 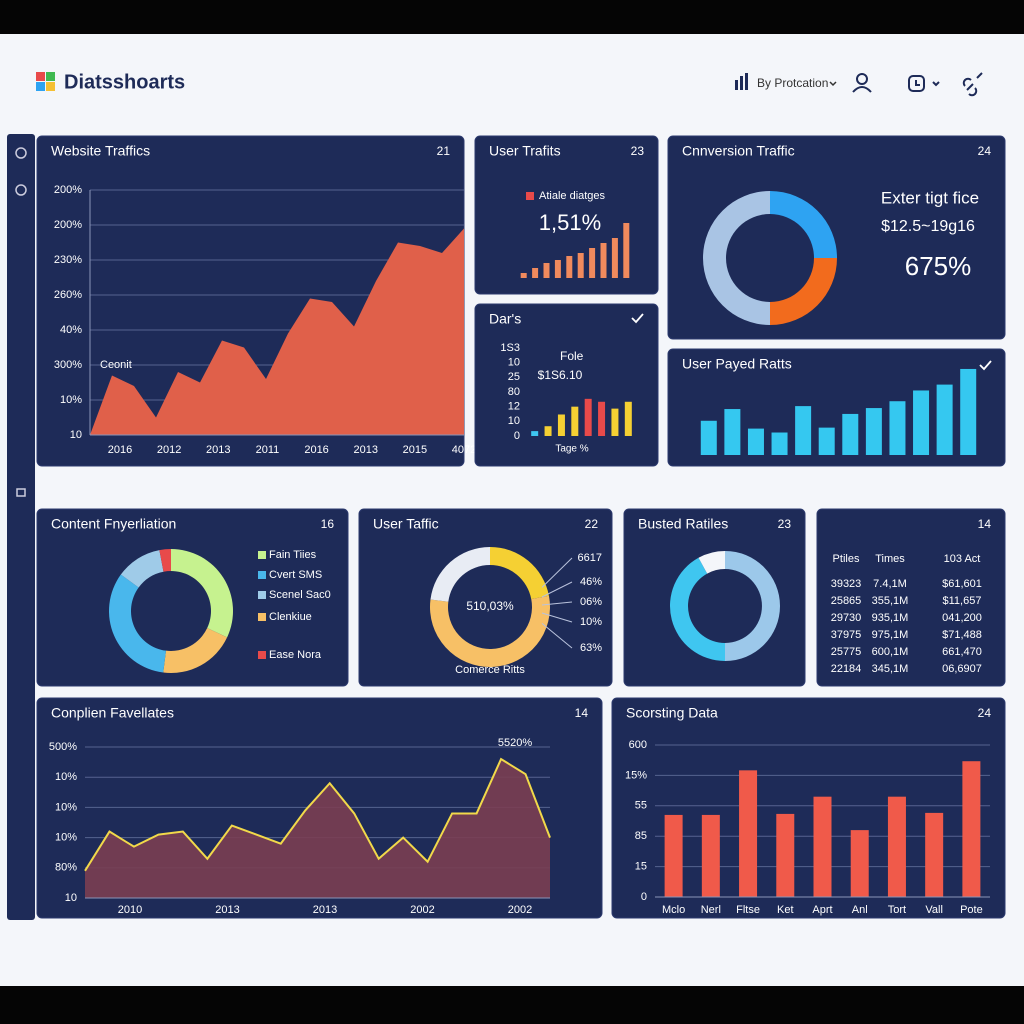 I want to click on column-header: Ptiles, so click(x=846, y=559).